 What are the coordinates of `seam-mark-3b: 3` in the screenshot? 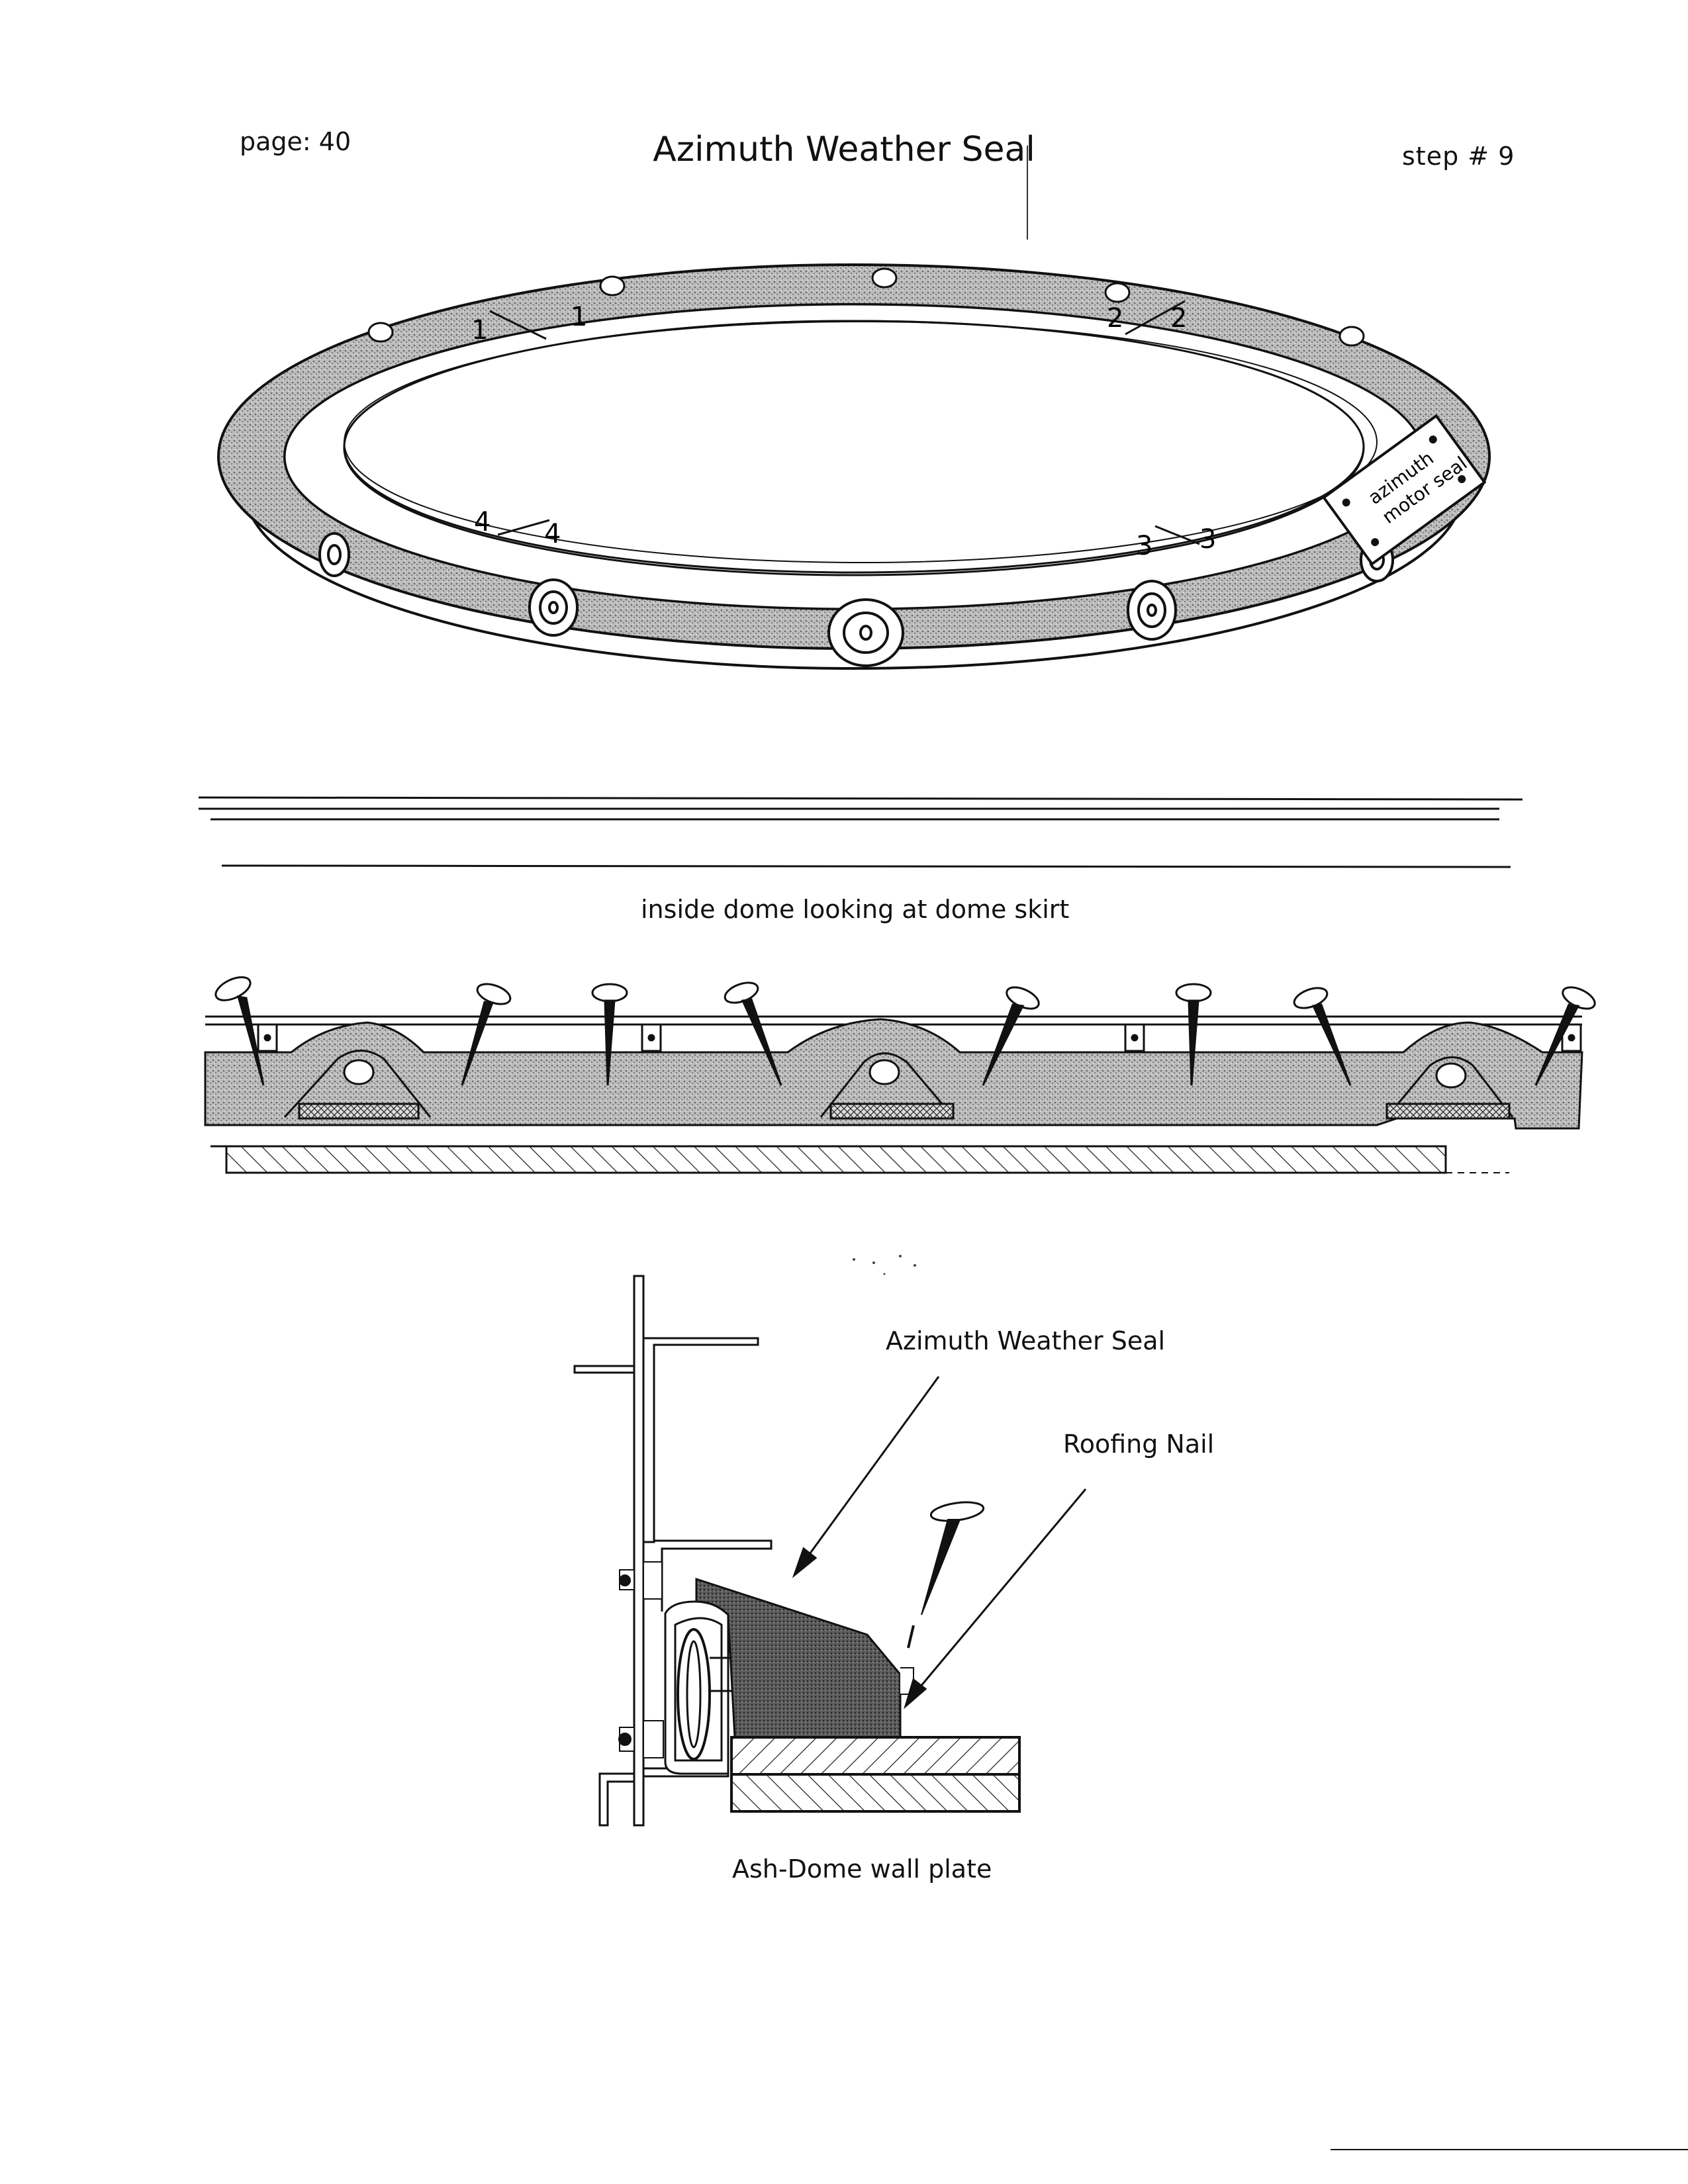 It's located at (1207, 539).